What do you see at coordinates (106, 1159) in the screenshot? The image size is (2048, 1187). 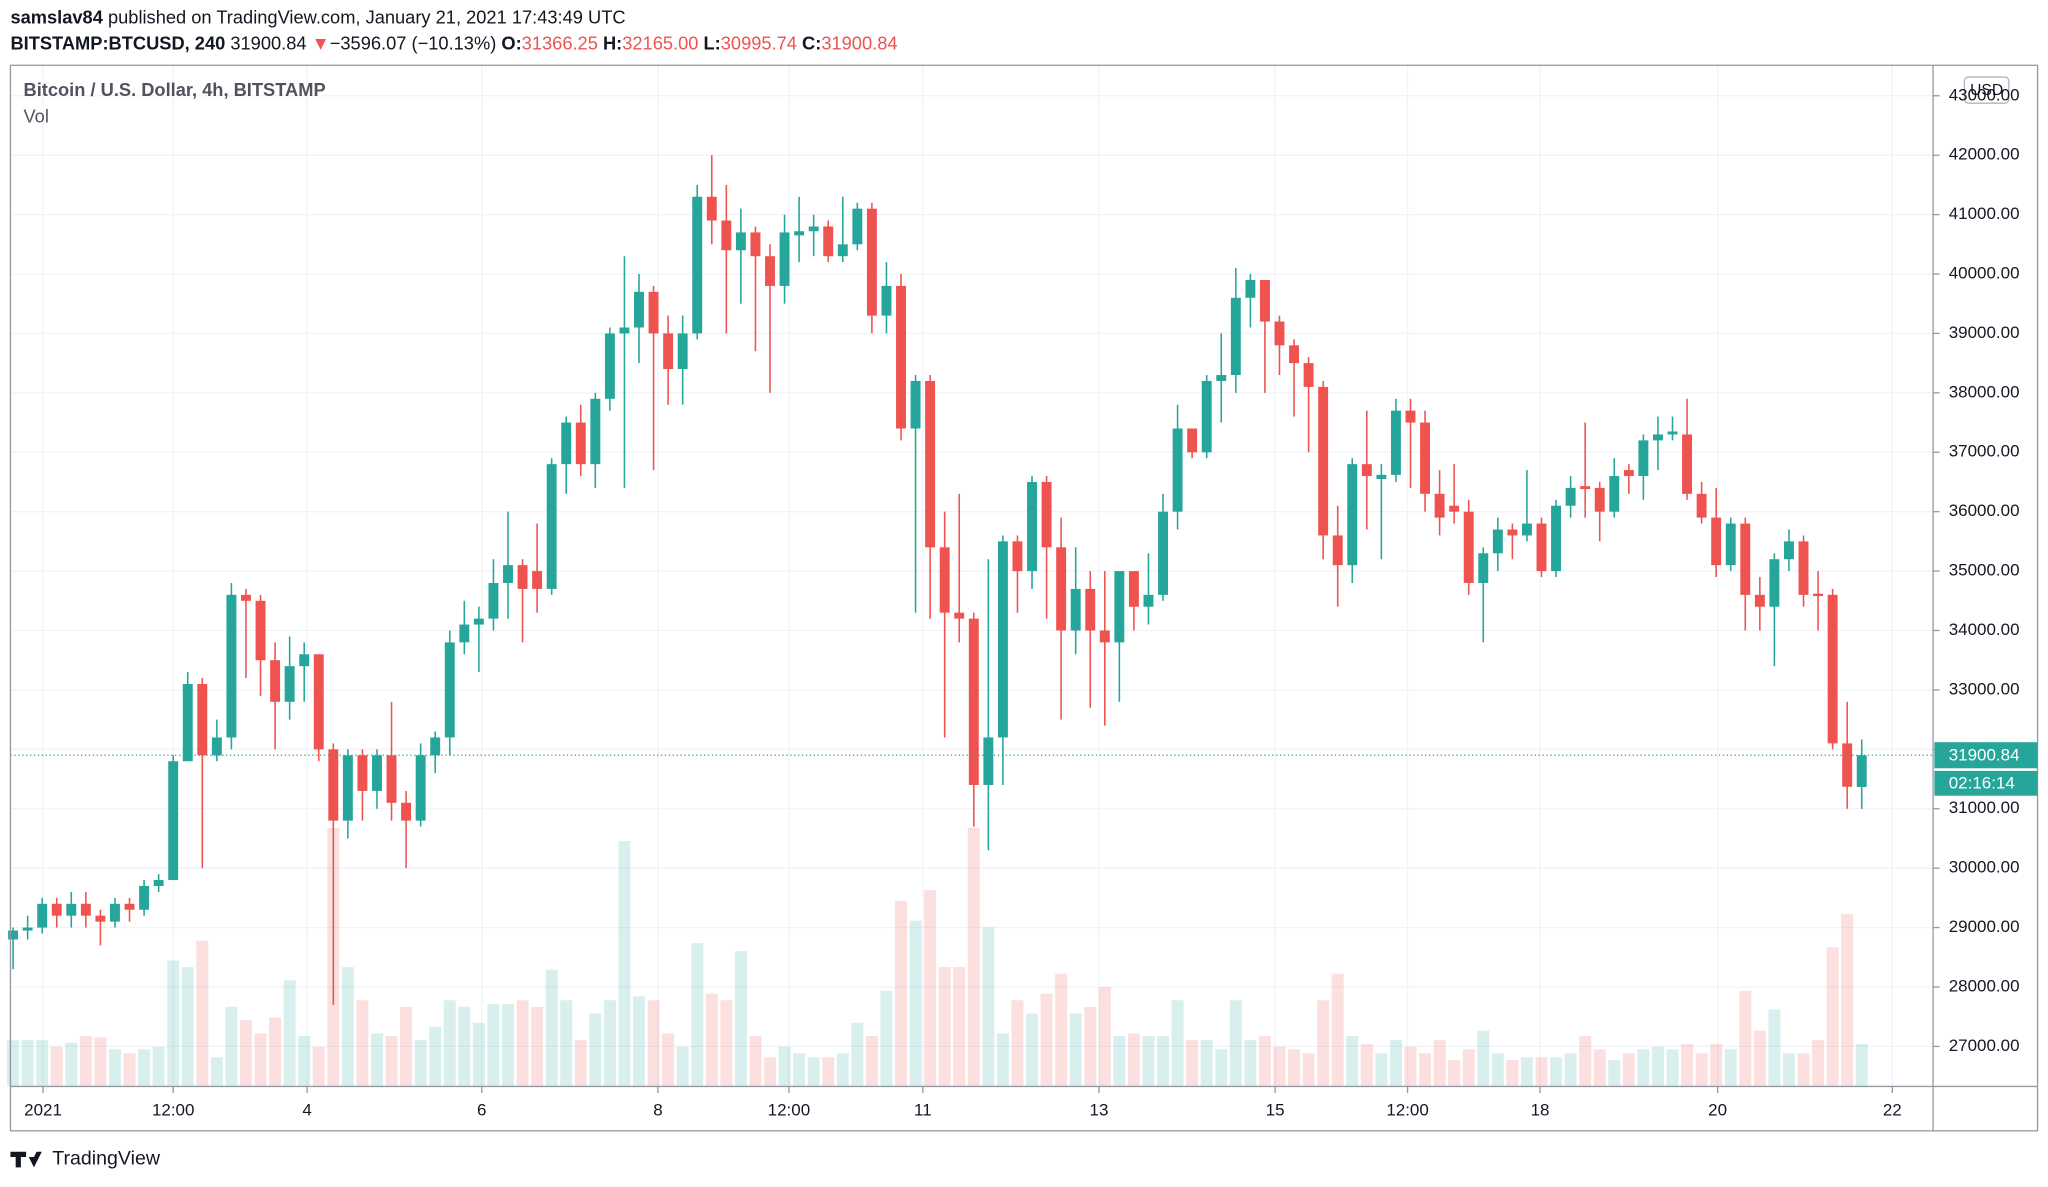 I see `brand: TradingView` at bounding box center [106, 1159].